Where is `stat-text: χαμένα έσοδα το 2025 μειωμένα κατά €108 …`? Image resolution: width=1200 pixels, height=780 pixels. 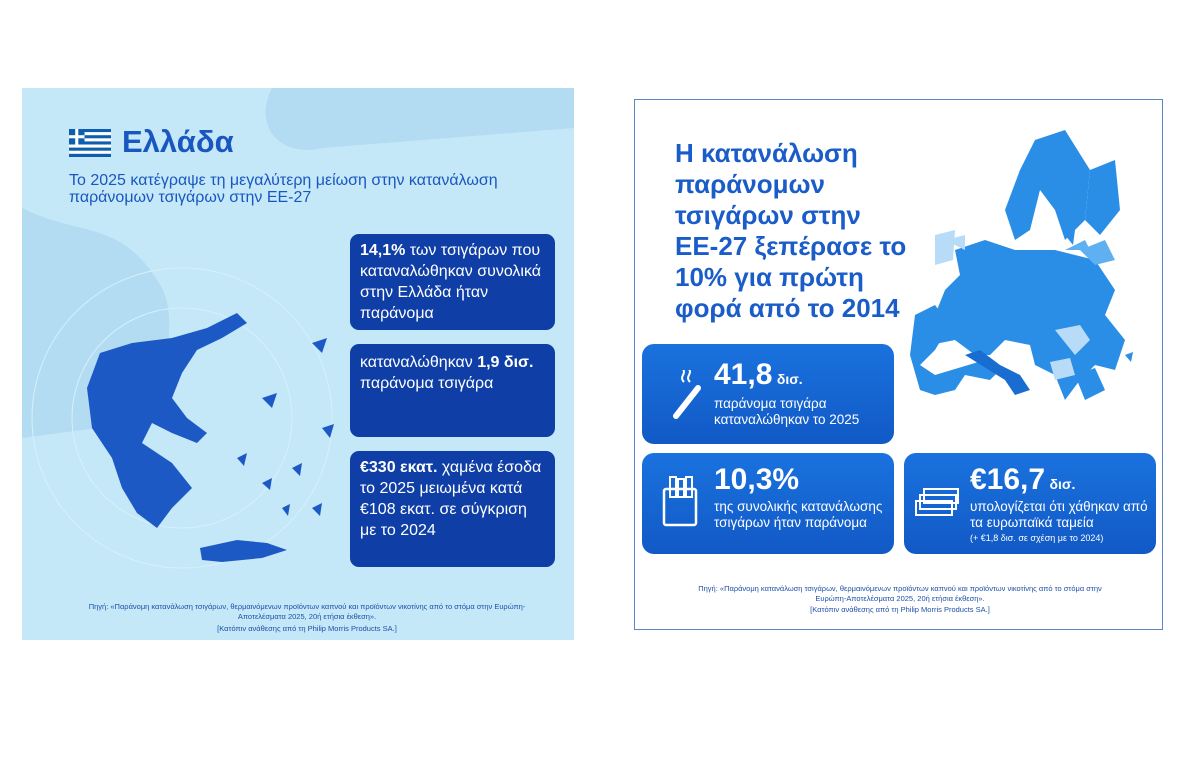
stat-text: χαμένα έσοδα το 2025 μειωμένα κατά €108 … is located at coordinates (451, 499).